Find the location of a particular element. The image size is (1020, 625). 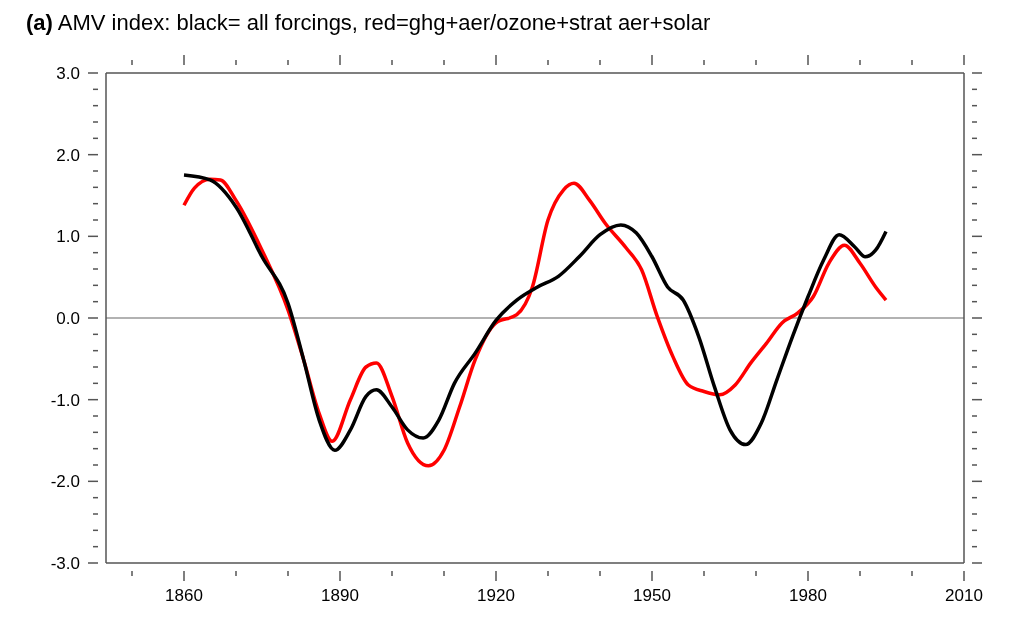

y-tick-label: -2.0 is located at coordinates (65, 482).